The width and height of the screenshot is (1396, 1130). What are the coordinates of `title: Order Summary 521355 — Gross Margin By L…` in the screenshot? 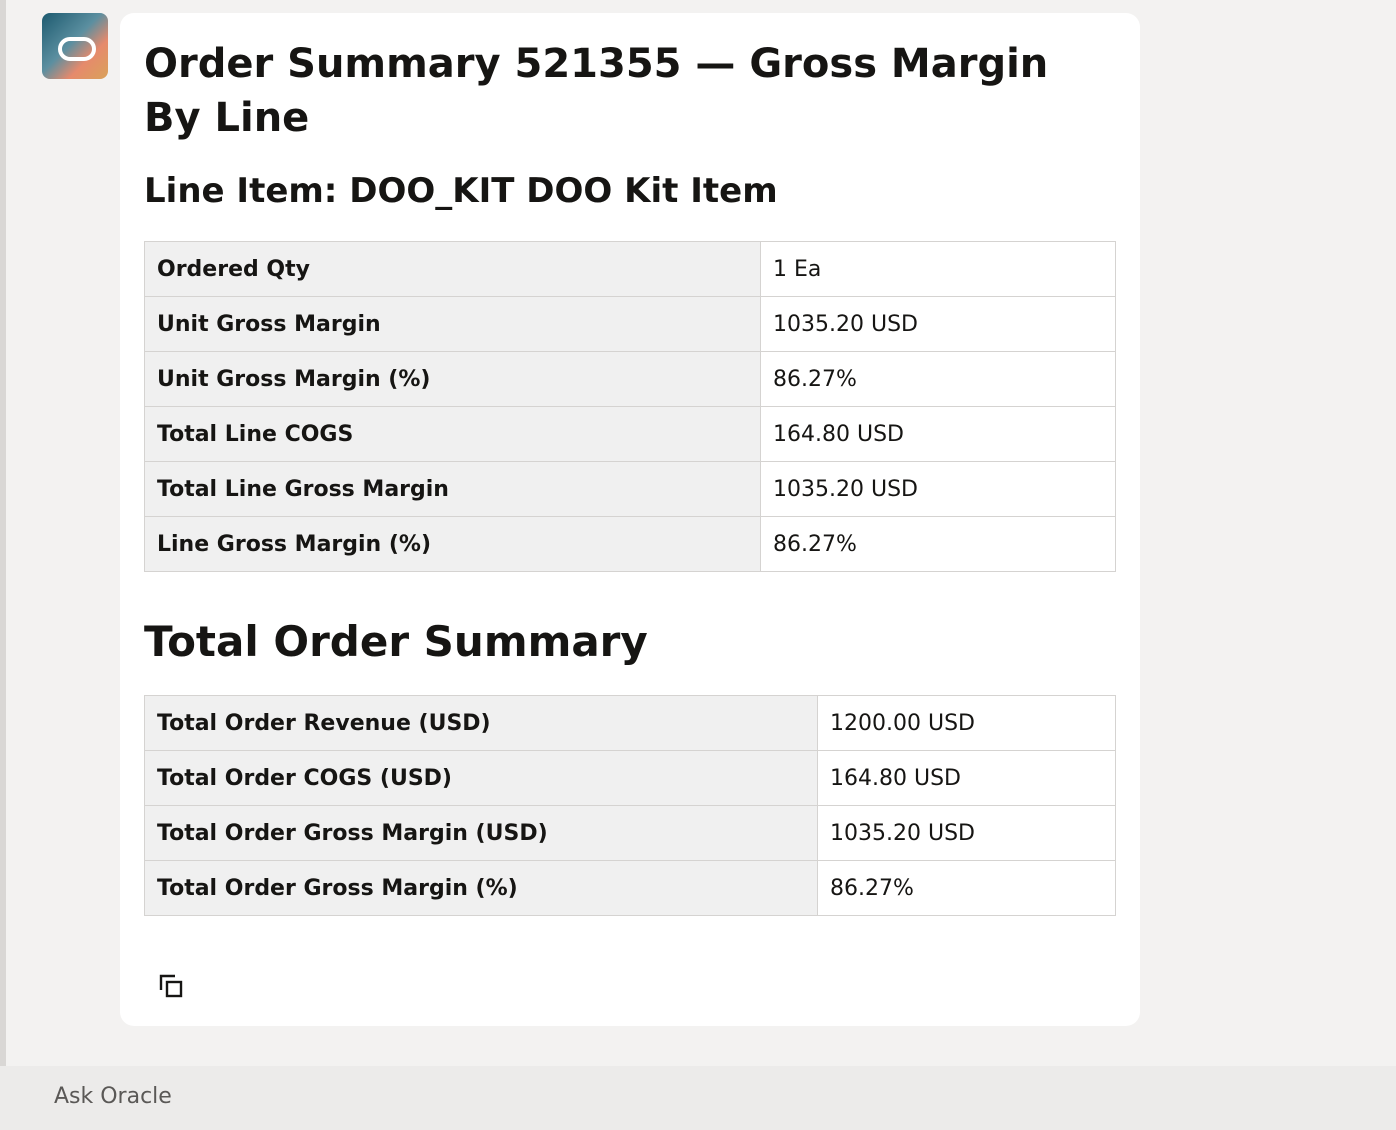 It's located at (596, 91).